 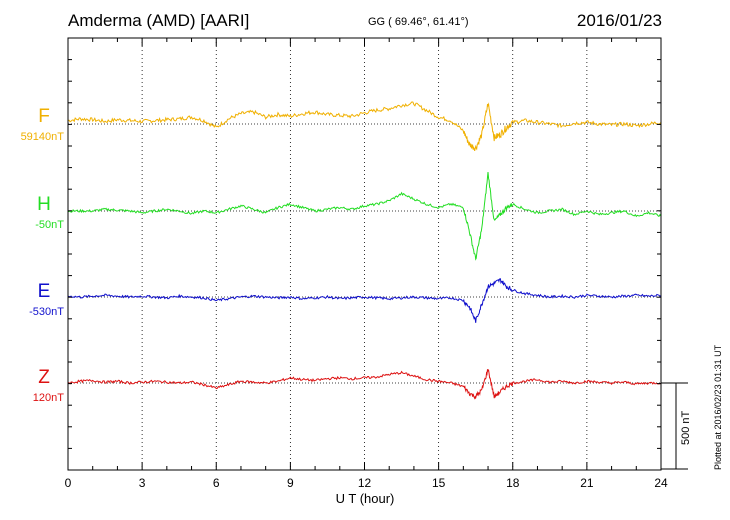 What do you see at coordinates (364, 216) in the screenshot?
I see `series-line-h` at bounding box center [364, 216].